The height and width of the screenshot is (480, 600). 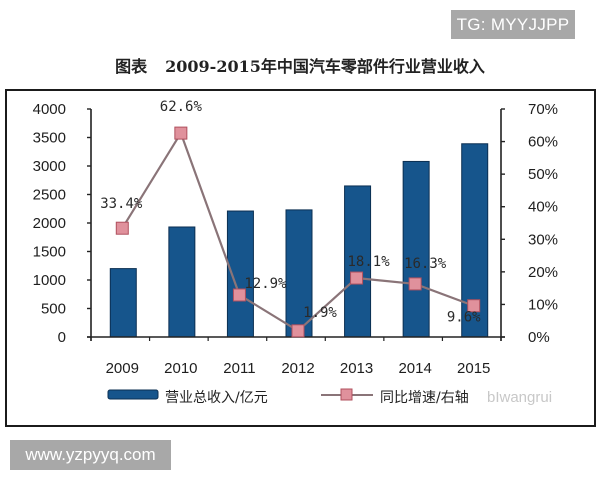 What do you see at coordinates (239, 295) in the screenshot?
I see `growth-marker-2011` at bounding box center [239, 295].